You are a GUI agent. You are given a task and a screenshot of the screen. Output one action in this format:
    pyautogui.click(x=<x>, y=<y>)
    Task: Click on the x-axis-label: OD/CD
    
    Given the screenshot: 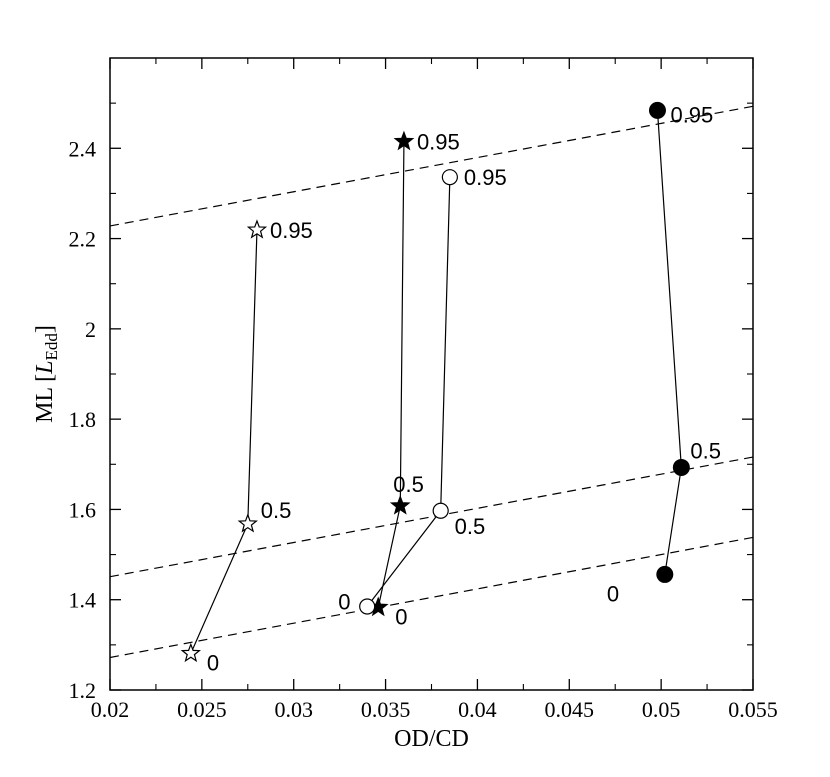 What is the action you would take?
    pyautogui.click(x=431, y=739)
    